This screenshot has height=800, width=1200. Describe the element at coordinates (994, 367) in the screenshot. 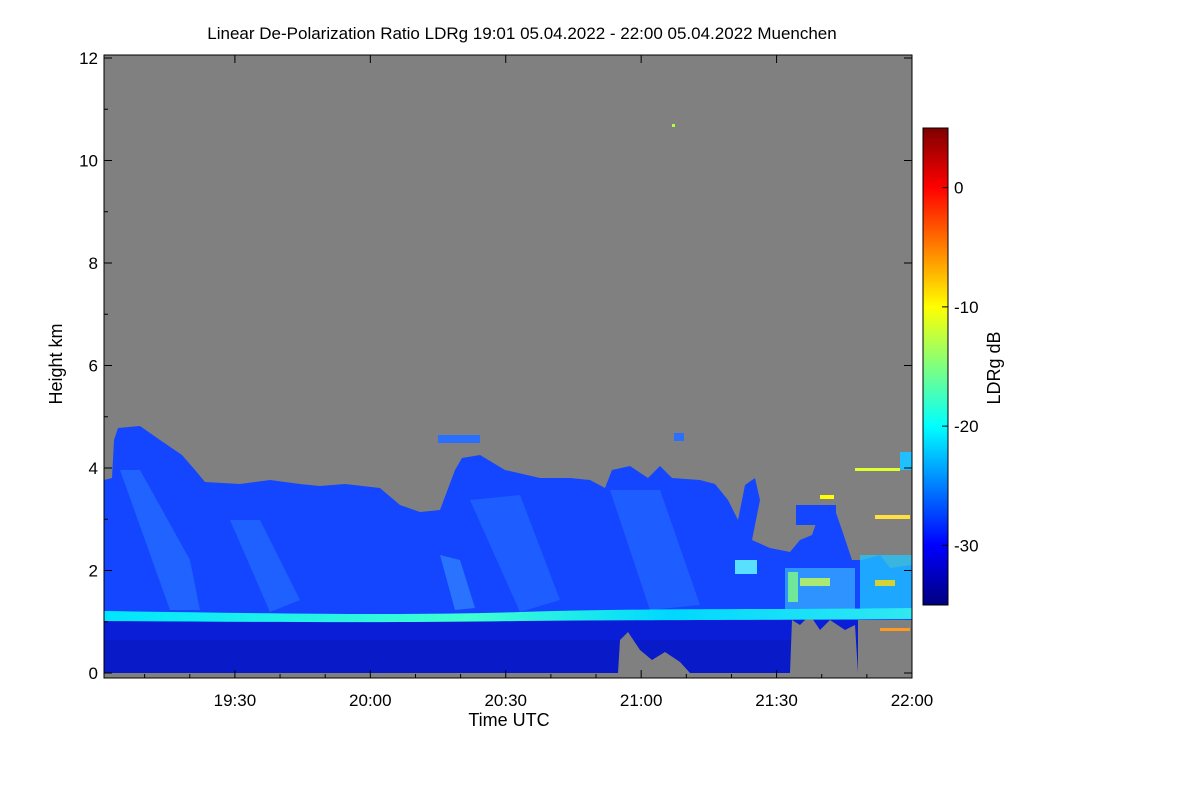

I see `colorbar-label: LDRg dB` at that location.